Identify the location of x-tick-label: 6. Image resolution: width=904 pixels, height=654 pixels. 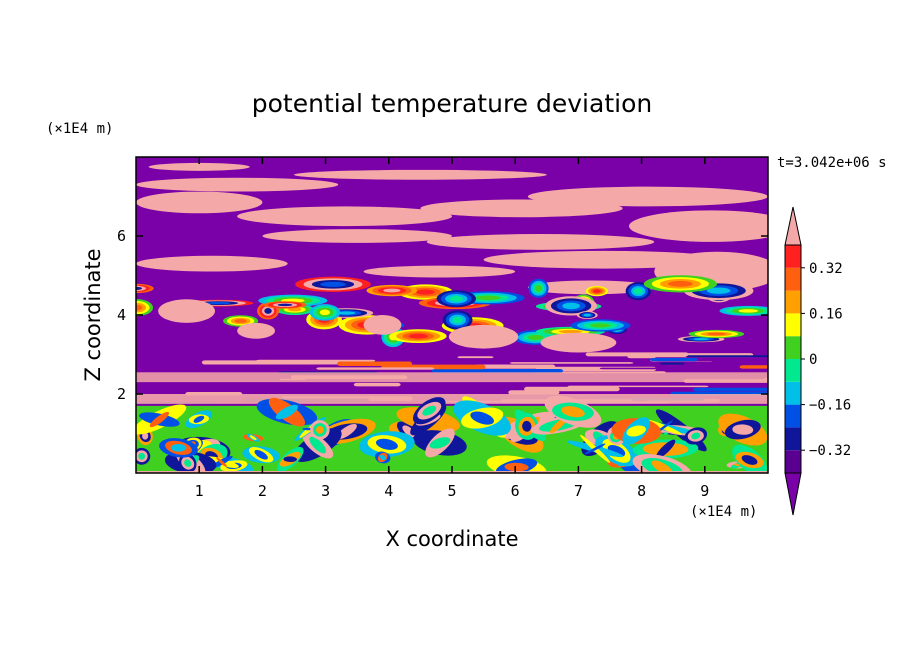
(515, 491).